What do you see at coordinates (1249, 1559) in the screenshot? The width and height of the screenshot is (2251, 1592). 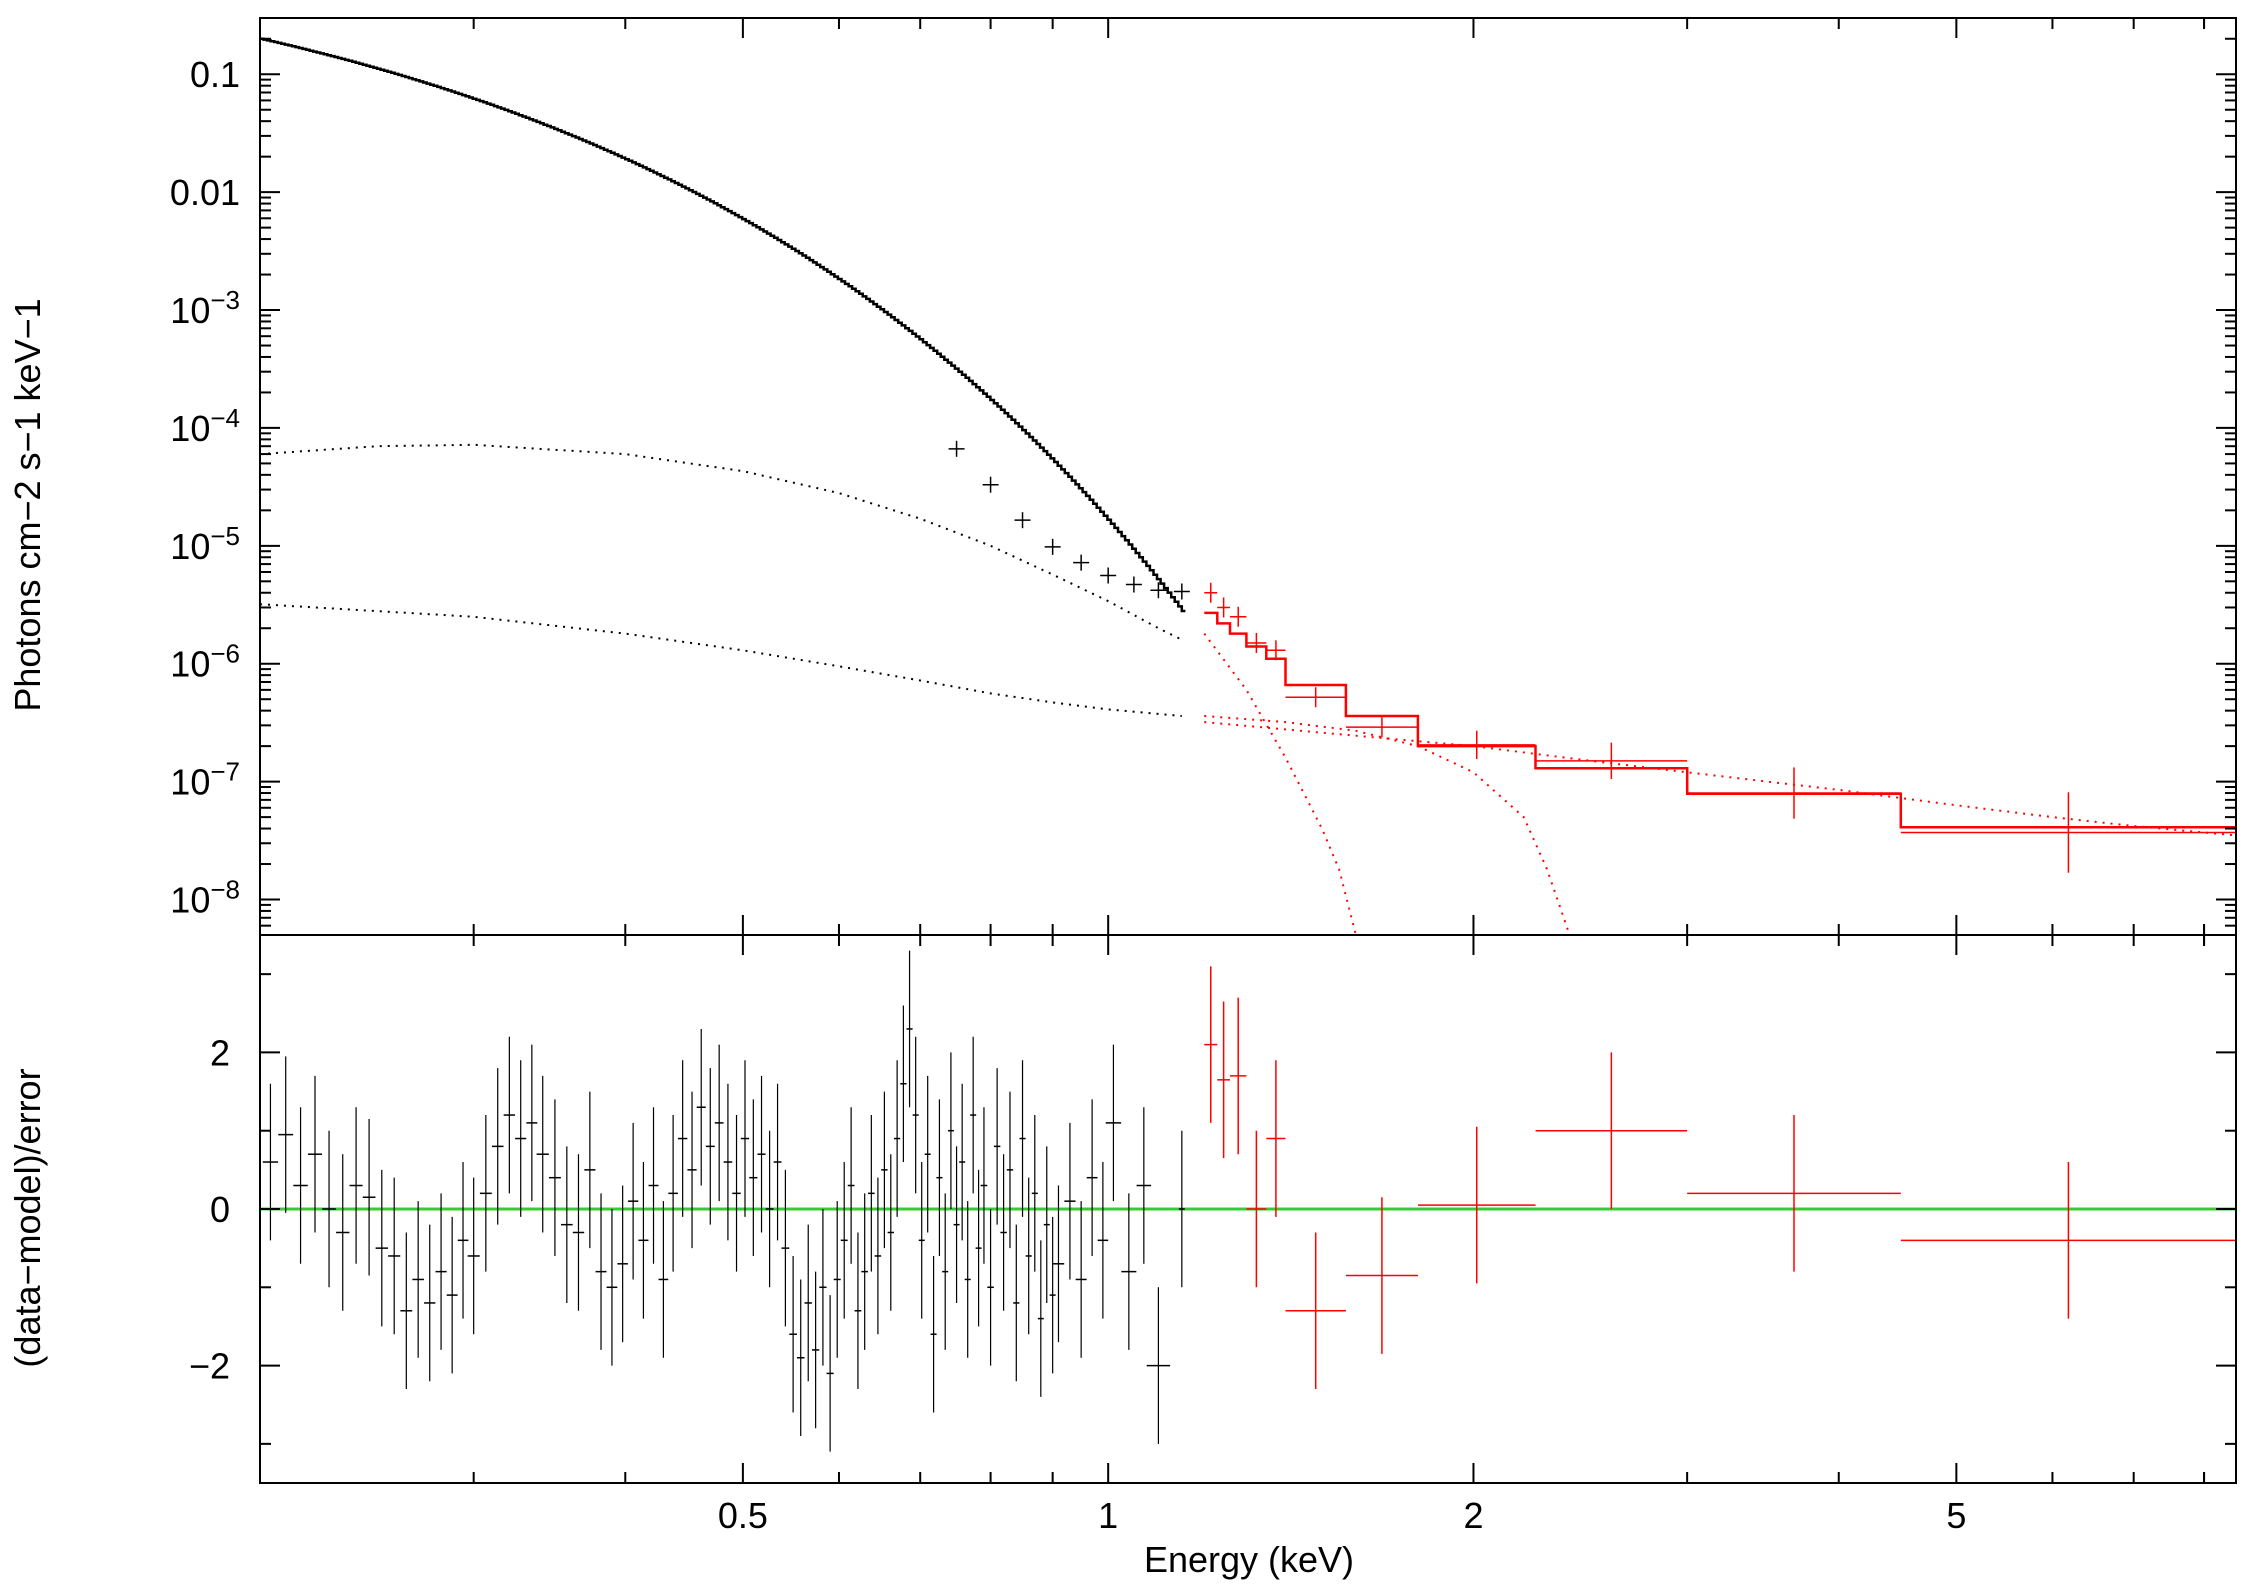 I see `x-axis-label: Energy (keV)` at bounding box center [1249, 1559].